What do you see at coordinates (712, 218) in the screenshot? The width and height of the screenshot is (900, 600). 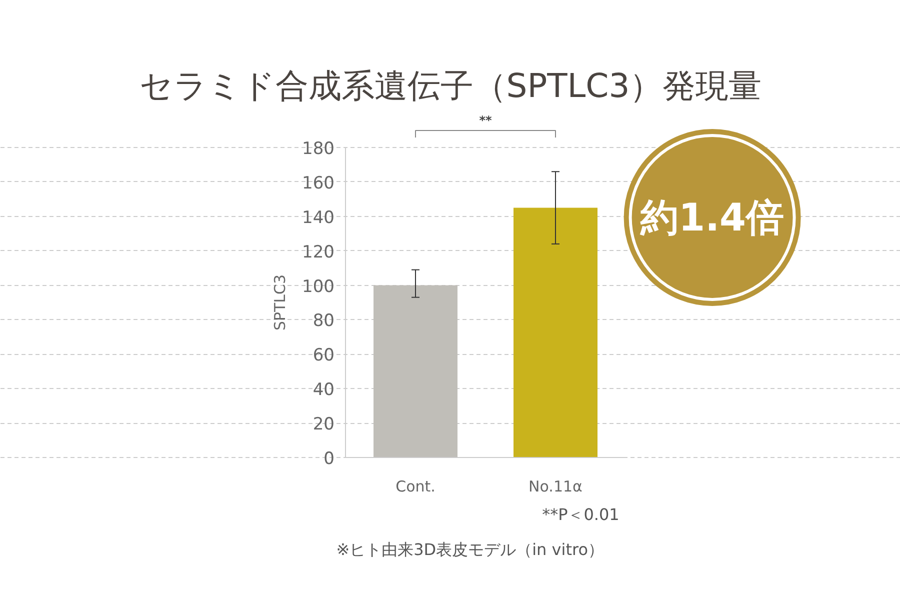 I see `text: 約1.4倍` at bounding box center [712, 218].